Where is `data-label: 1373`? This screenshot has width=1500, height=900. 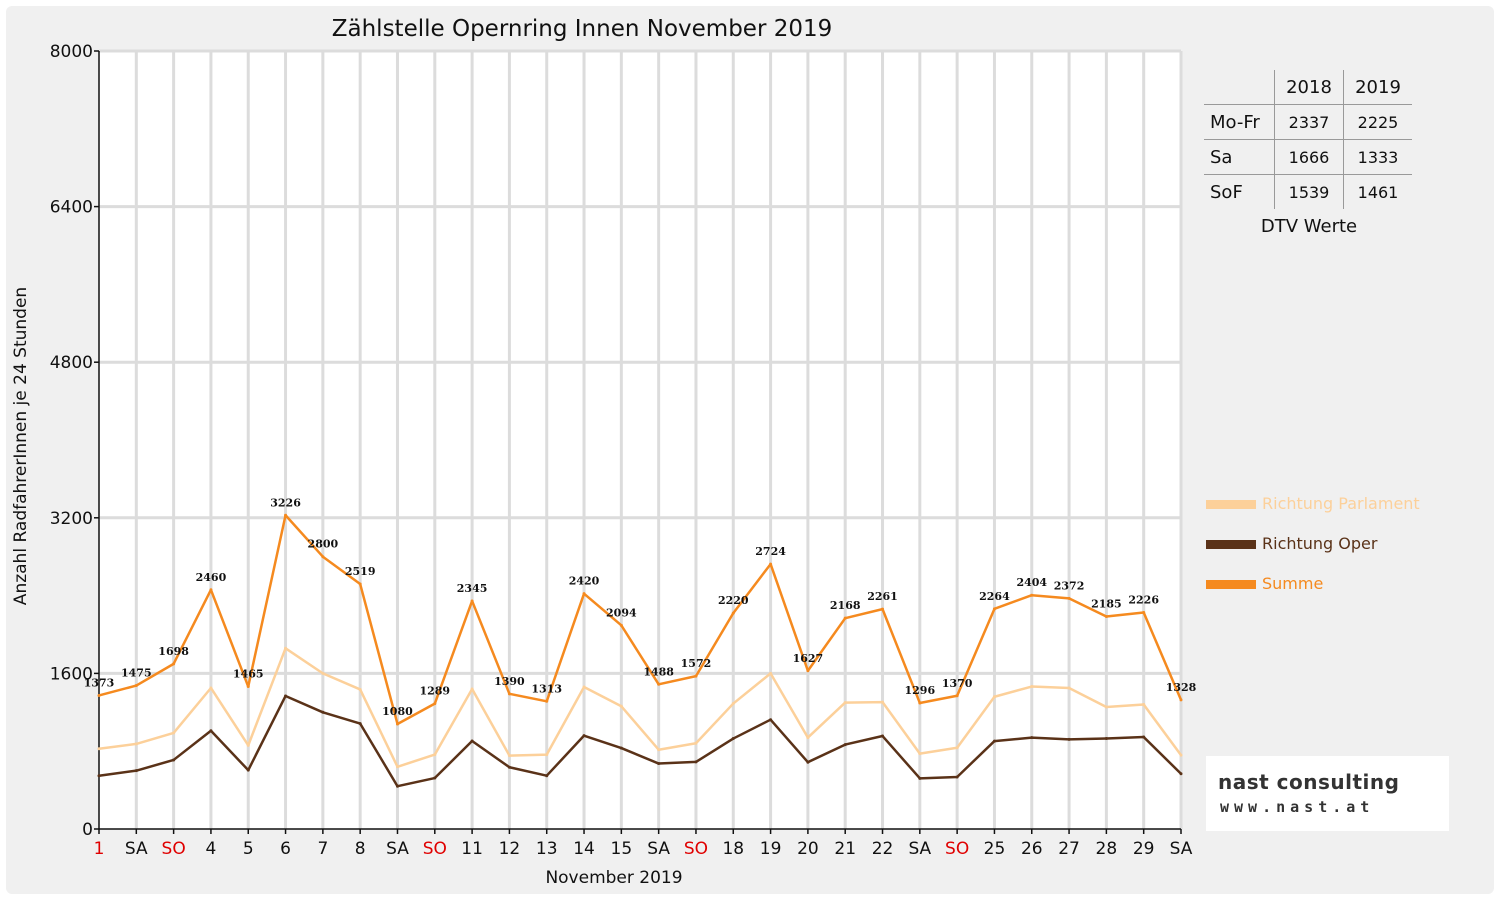 data-label: 1373 is located at coordinates (99, 682).